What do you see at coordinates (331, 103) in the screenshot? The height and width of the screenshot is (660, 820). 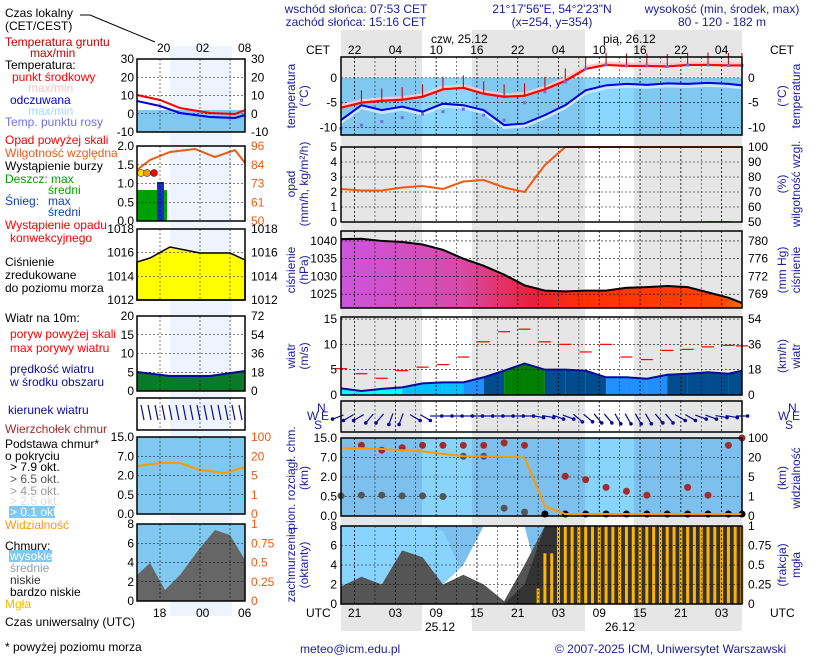 I see `temperature-left-tick: -5` at bounding box center [331, 103].